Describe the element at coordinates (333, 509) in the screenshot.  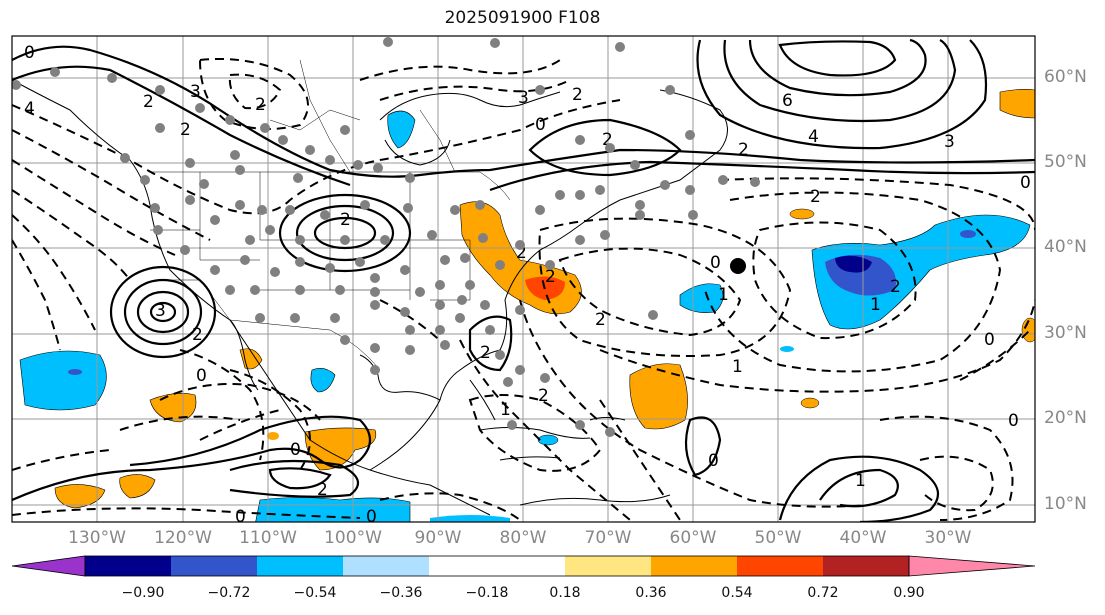
I see `blue-anomaly-south` at that location.